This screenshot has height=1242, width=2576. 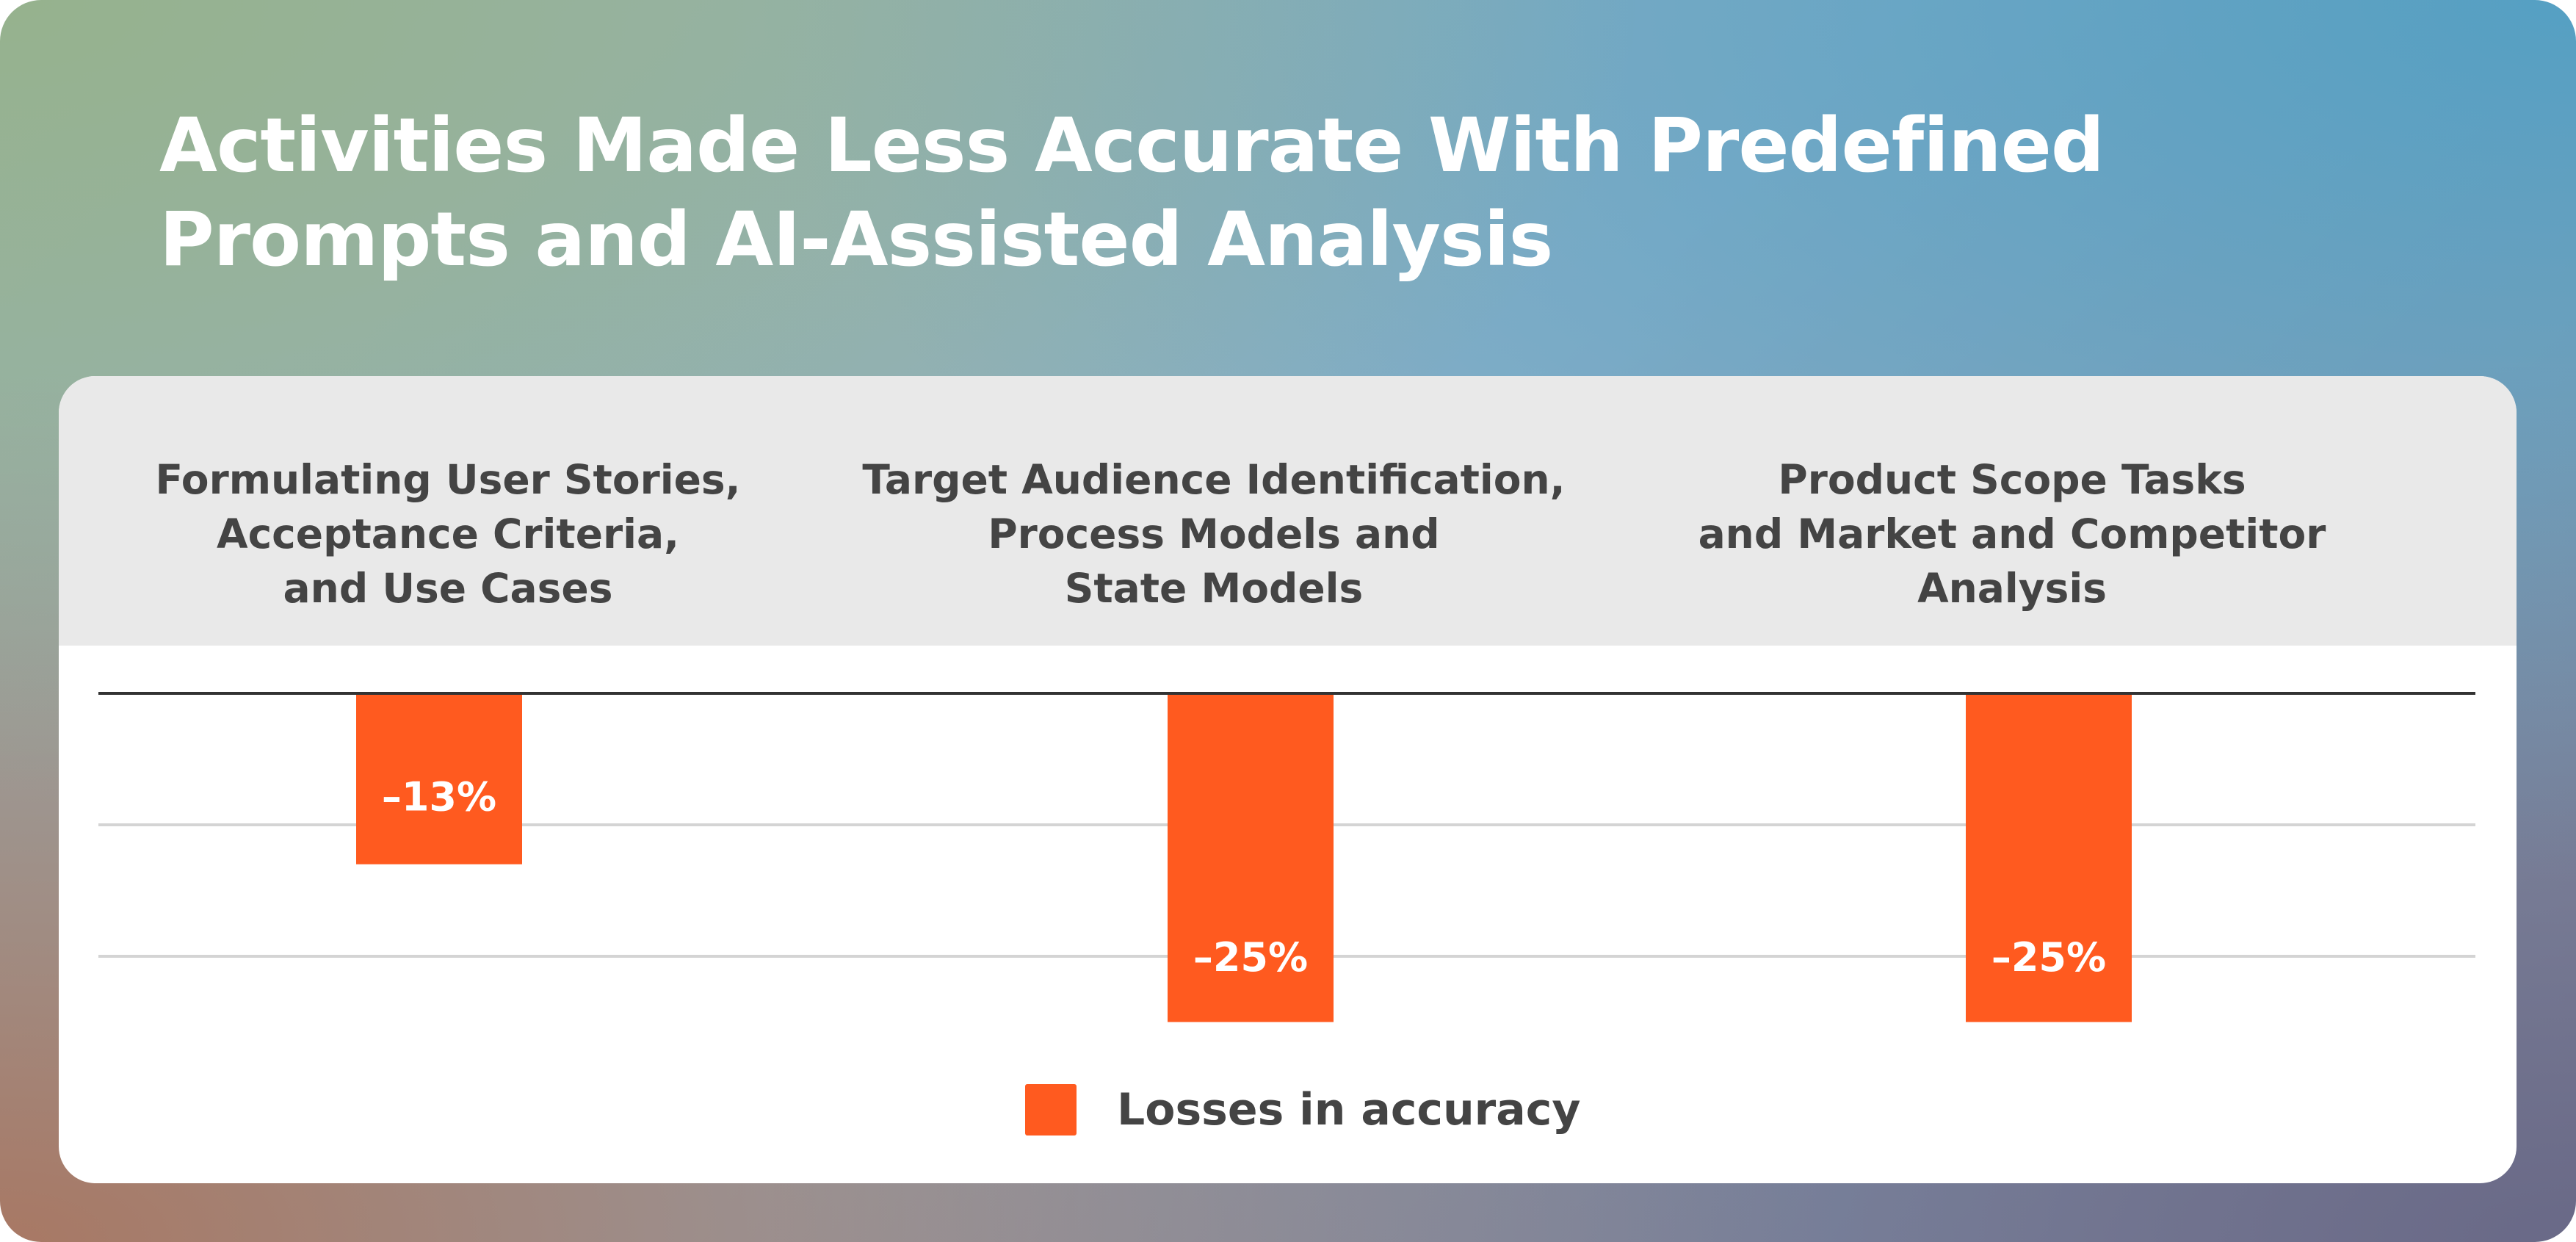 I want to click on category-line: and Market and Competitor, so click(x=2012, y=533).